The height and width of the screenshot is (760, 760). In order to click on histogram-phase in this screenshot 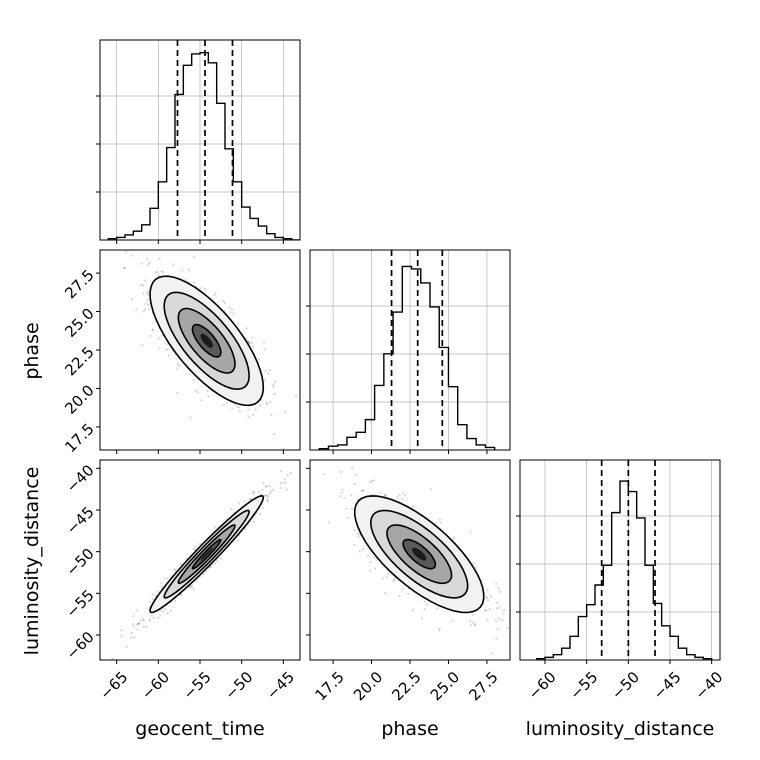, I will do `click(408, 351)`.